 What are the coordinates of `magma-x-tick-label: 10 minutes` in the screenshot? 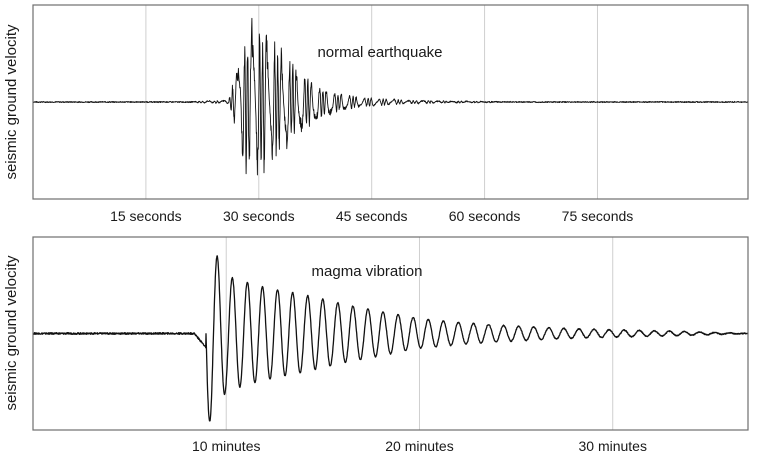 It's located at (226, 446).